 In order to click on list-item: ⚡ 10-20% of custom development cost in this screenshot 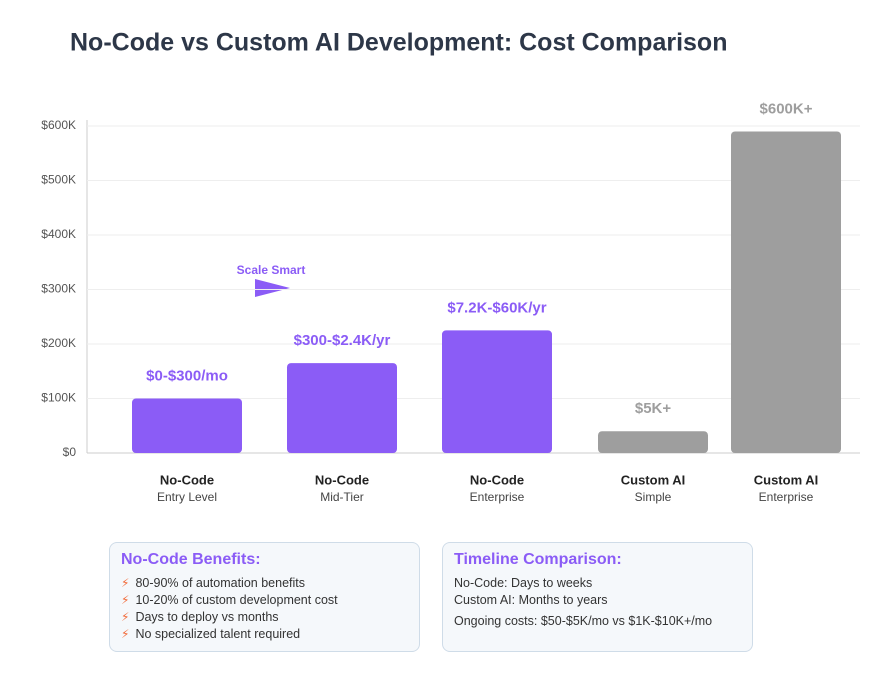, I will do `click(264, 600)`.